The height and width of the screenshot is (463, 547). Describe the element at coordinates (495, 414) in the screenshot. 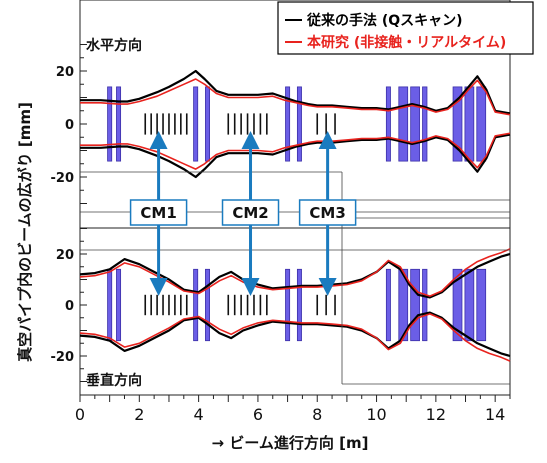

I see `x-tick-label: 14` at that location.